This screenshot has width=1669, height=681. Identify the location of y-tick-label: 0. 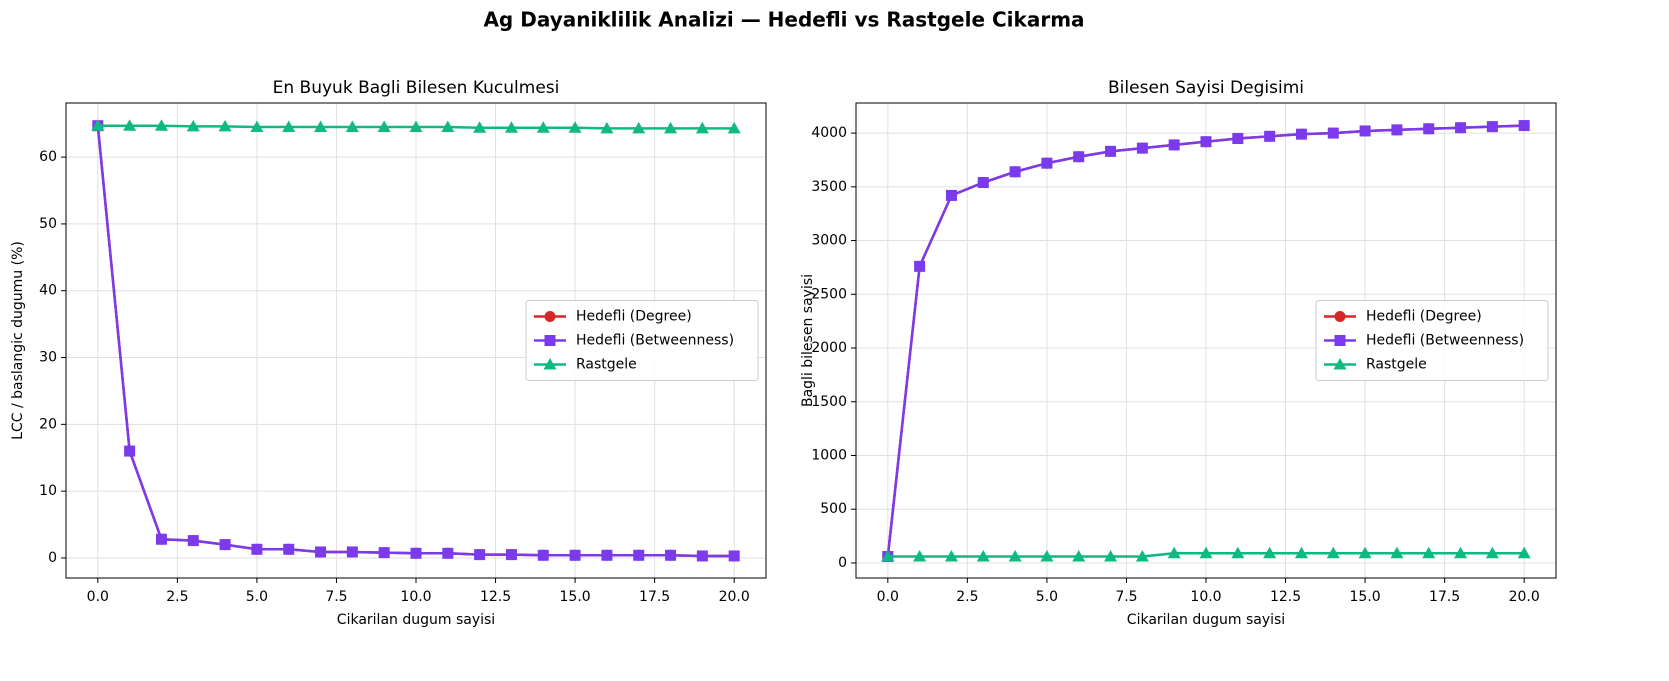
(52, 558).